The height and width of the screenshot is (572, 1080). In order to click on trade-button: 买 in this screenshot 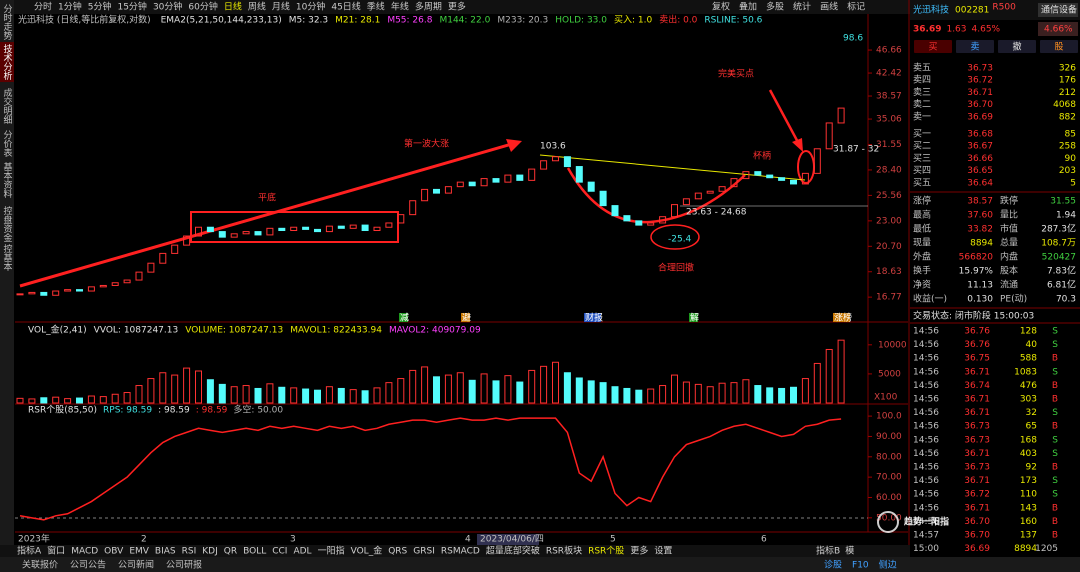, I will do `click(932, 47)`.